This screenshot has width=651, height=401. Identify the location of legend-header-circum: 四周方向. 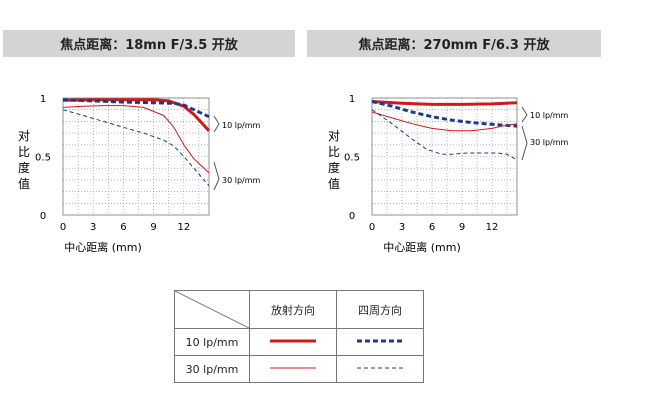
(380, 309).